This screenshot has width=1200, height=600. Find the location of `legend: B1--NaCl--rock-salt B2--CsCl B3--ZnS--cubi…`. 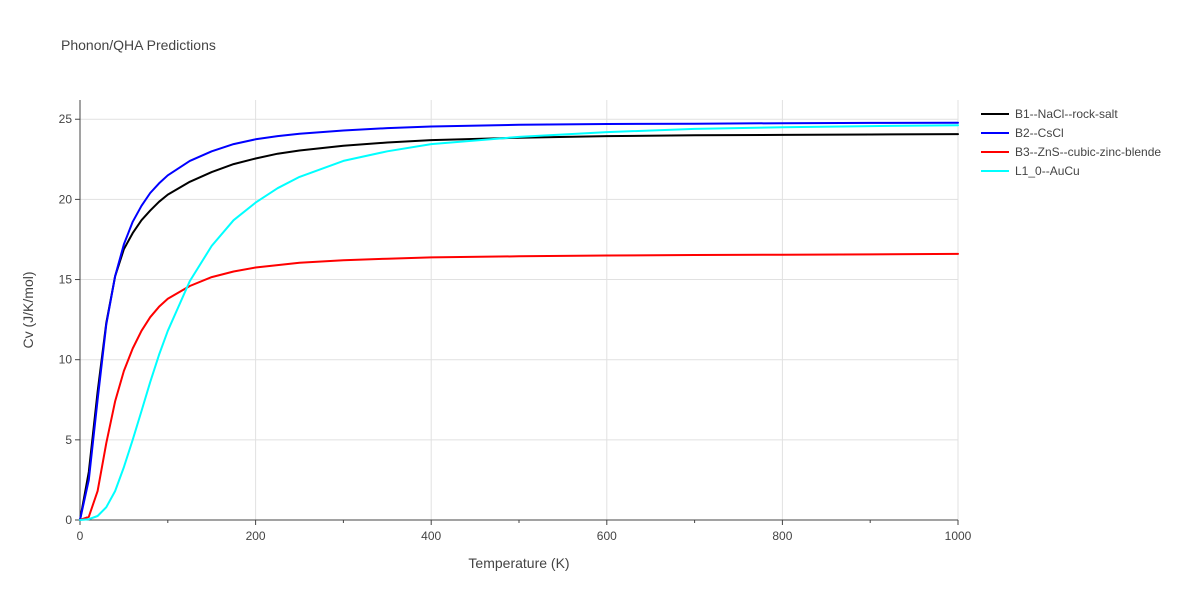

legend: B1--NaCl--rock-salt B2--CsCl B3--ZnS--cubi… is located at coordinates (1071, 142).